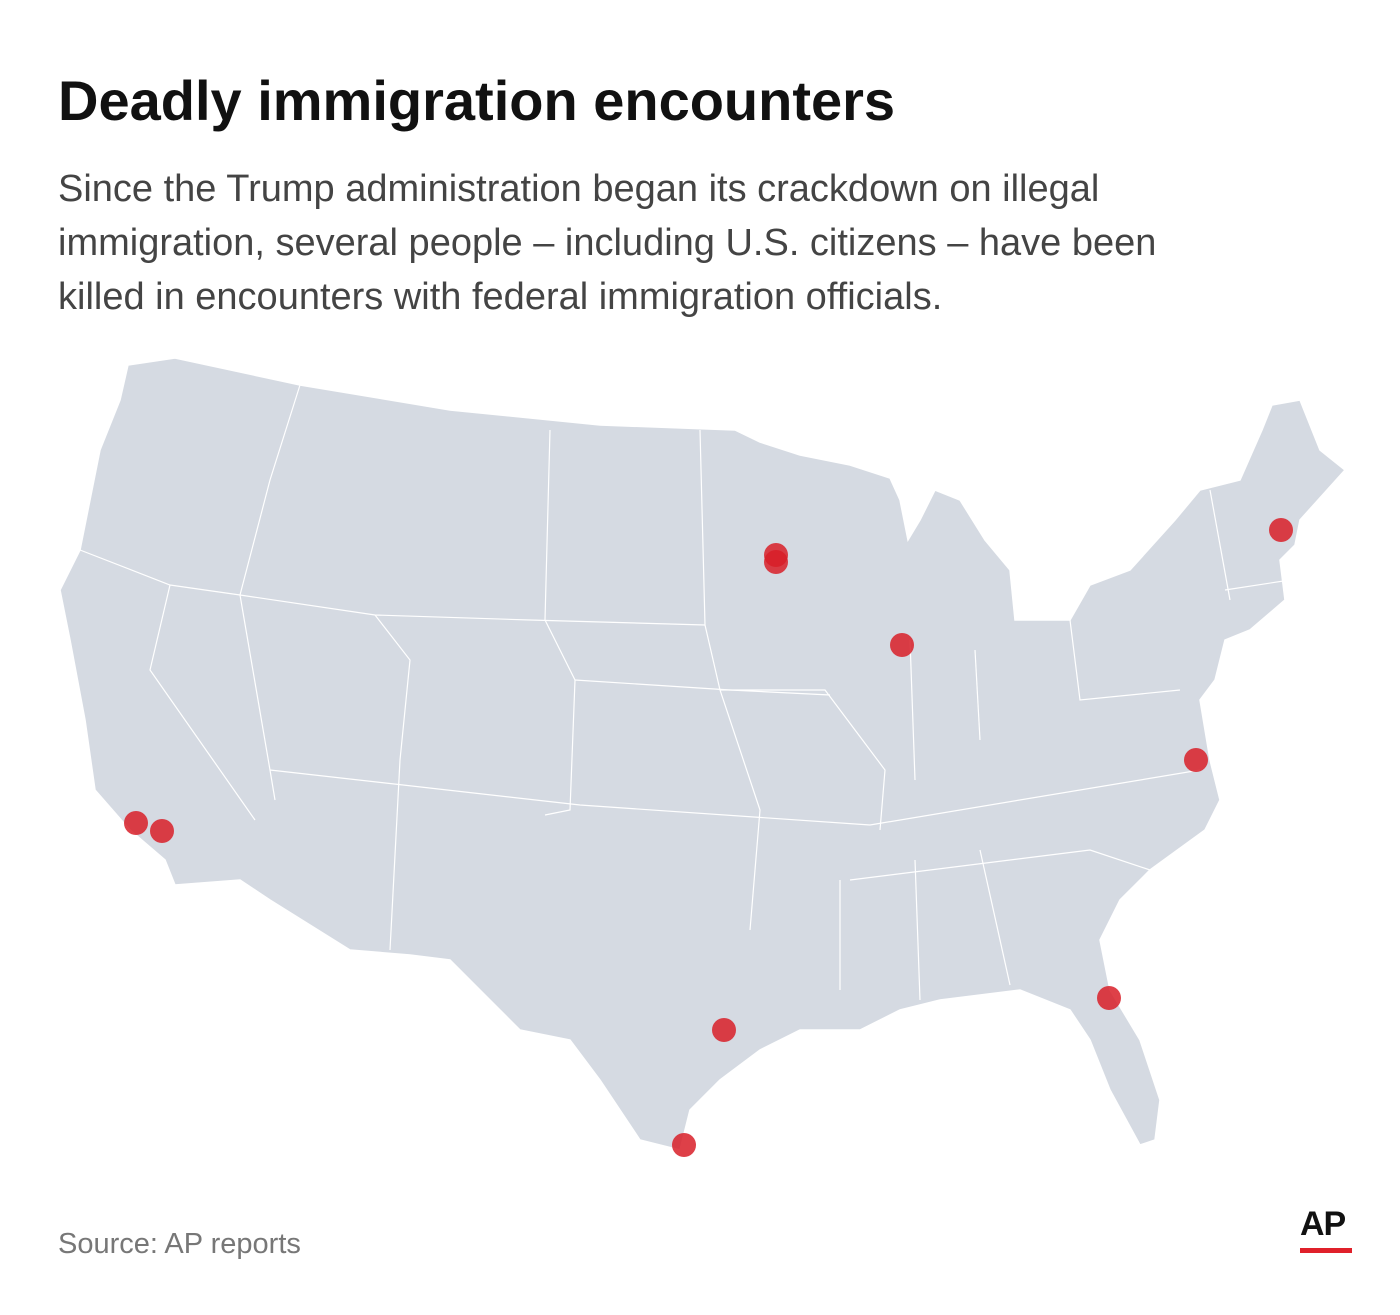 Image resolution: width=1400 pixels, height=1315 pixels. I want to click on logo: AP, so click(1323, 1224).